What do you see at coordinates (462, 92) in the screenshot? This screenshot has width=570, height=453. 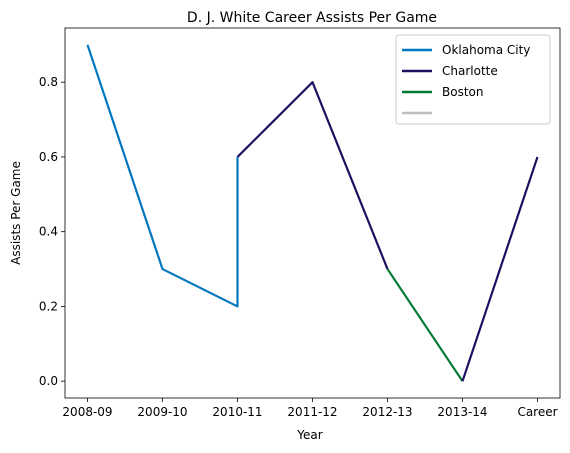 I see `legend-label: Boston` at bounding box center [462, 92].